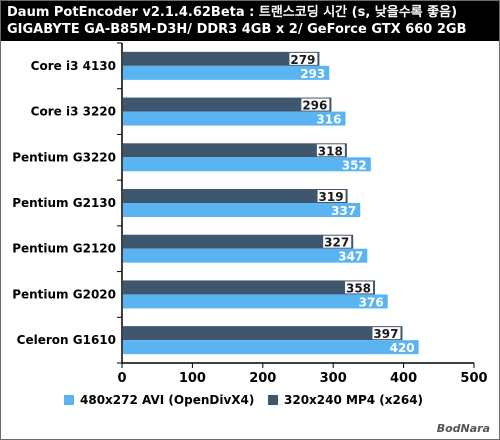 Image resolution: width=500 pixels, height=440 pixels. What do you see at coordinates (353, 400) in the screenshot?
I see `legend-label: 320x240 MP4 (x264)` at bounding box center [353, 400].